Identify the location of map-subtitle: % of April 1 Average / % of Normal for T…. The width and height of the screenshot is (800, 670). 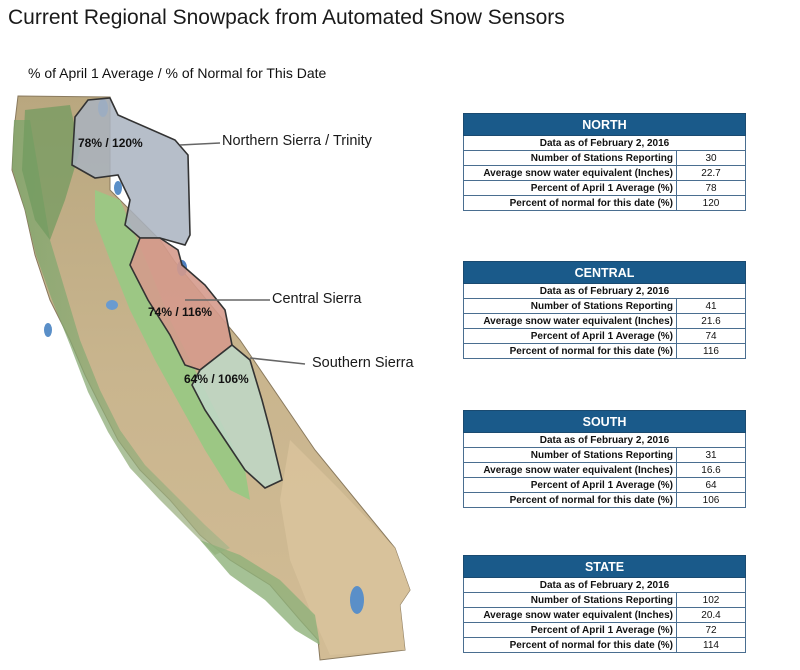
(177, 73).